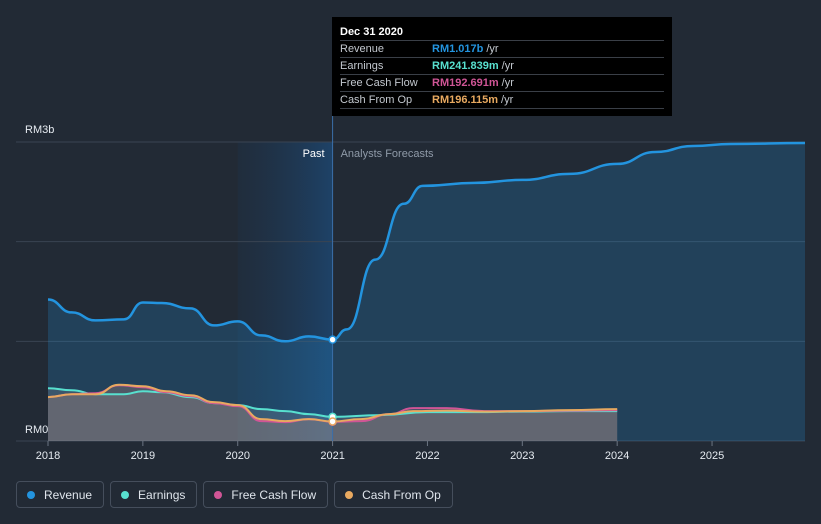 This screenshot has height=524, width=821. What do you see at coordinates (502, 49) in the screenshot?
I see `tooltip-row-revenue: Revenue RM1.017b/yr` at bounding box center [502, 49].